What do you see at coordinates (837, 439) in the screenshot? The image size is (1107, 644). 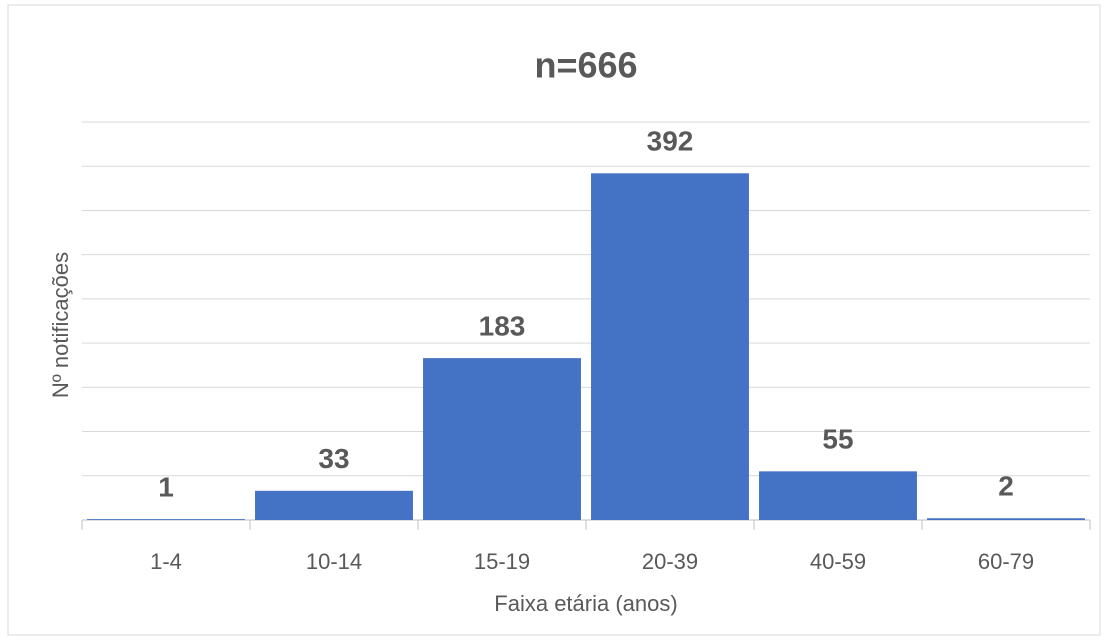 I see `data-label: 55` at bounding box center [837, 439].